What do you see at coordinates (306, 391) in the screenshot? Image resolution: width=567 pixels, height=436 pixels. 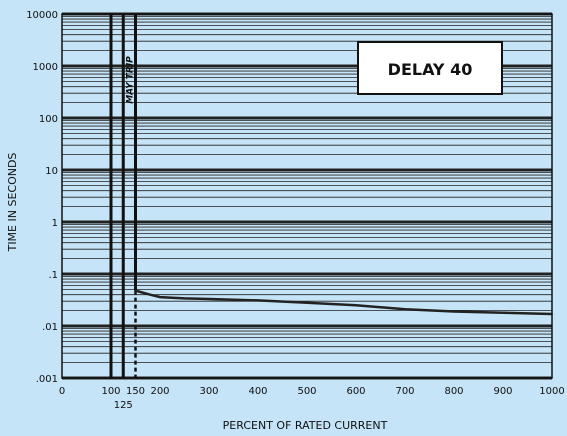 I see `x-tick-label: 500` at bounding box center [306, 391].